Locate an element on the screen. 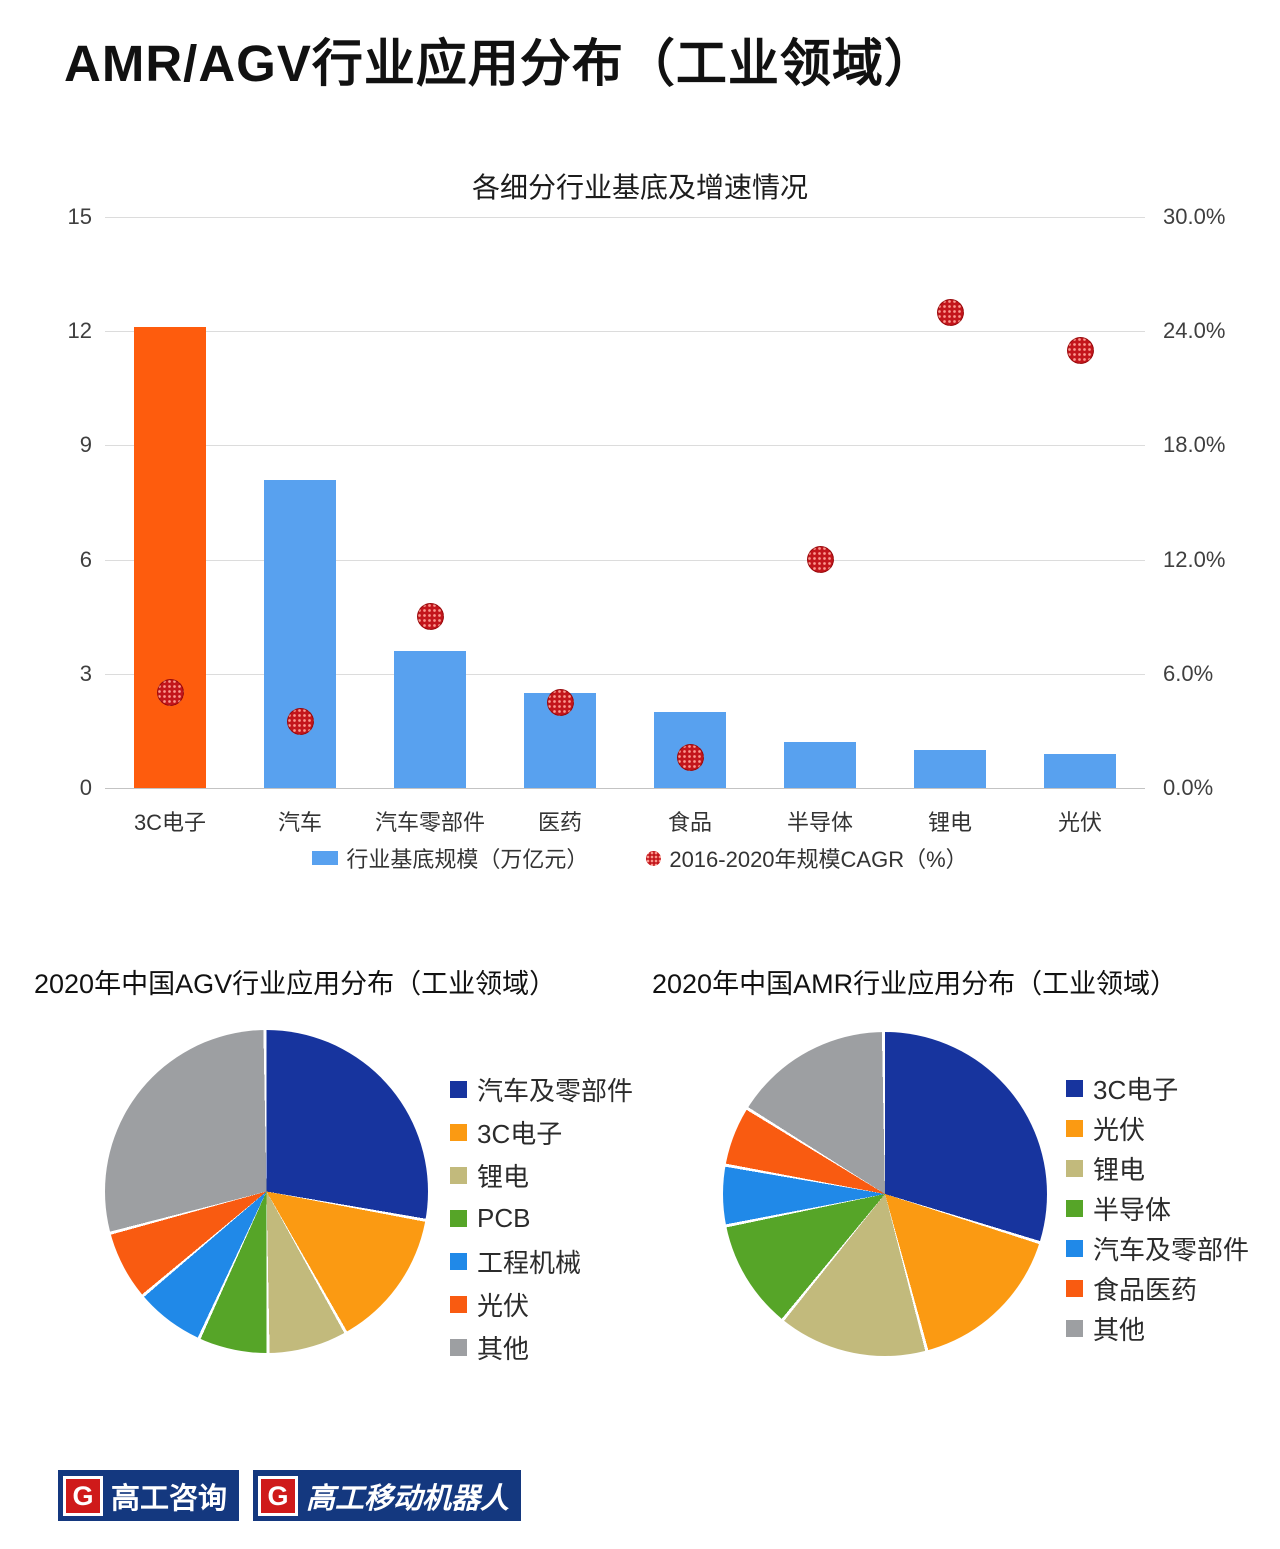 Image resolution: width=1280 pixels, height=1549 pixels. gaogong-consulting-logo: G 高工咨询 is located at coordinates (149, 1495).